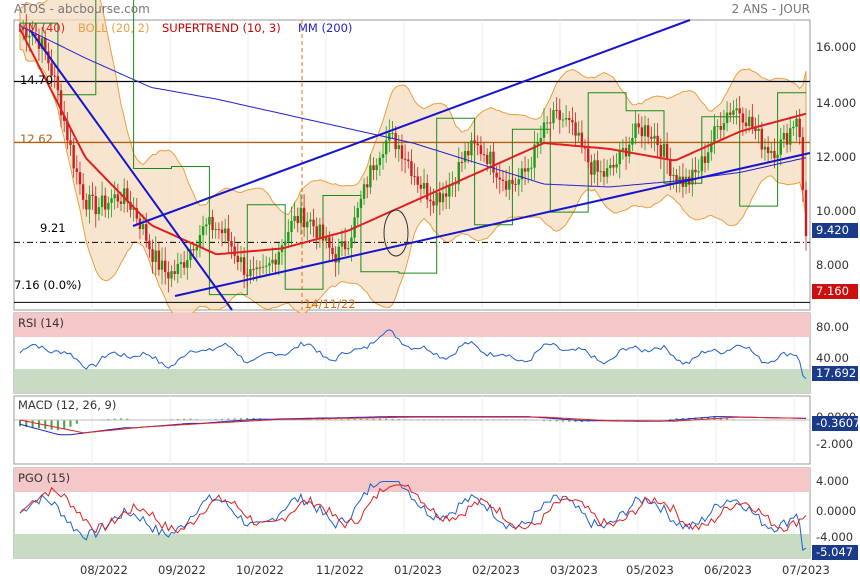 Image resolution: width=860 pixels, height=584 pixels. Describe the element at coordinates (413, 509) in the screenshot. I see `pgo-signal-line` at that location.